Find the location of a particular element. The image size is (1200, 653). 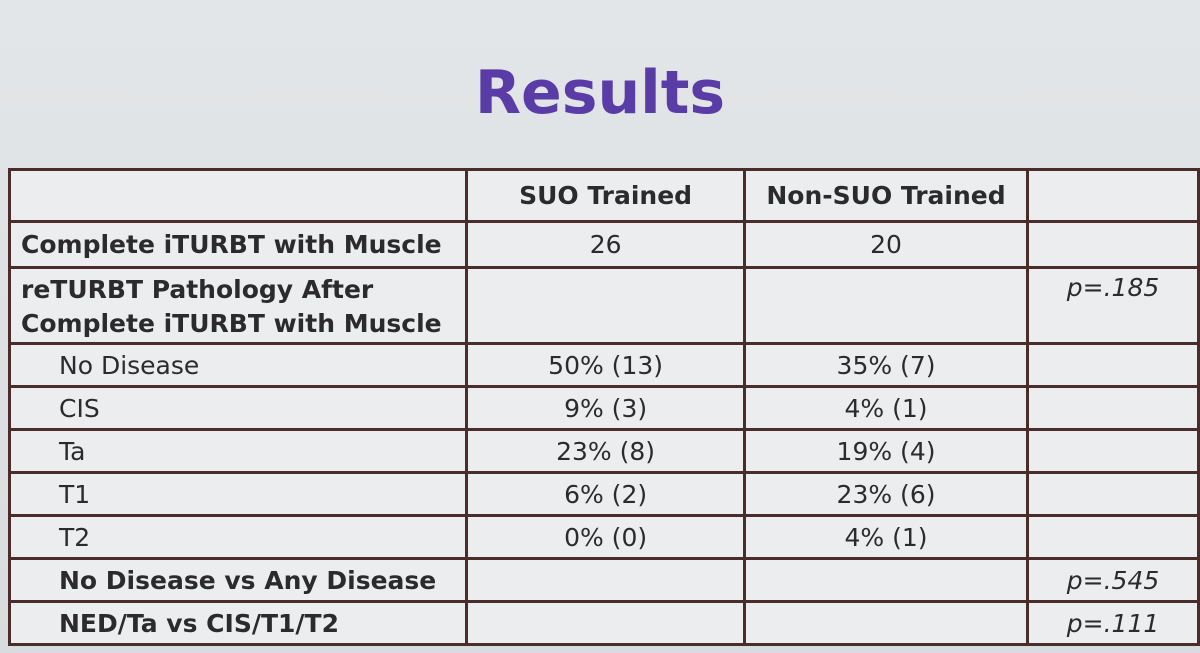

table-row: T2 0% (0) 4% (1) is located at coordinates (603, 537).